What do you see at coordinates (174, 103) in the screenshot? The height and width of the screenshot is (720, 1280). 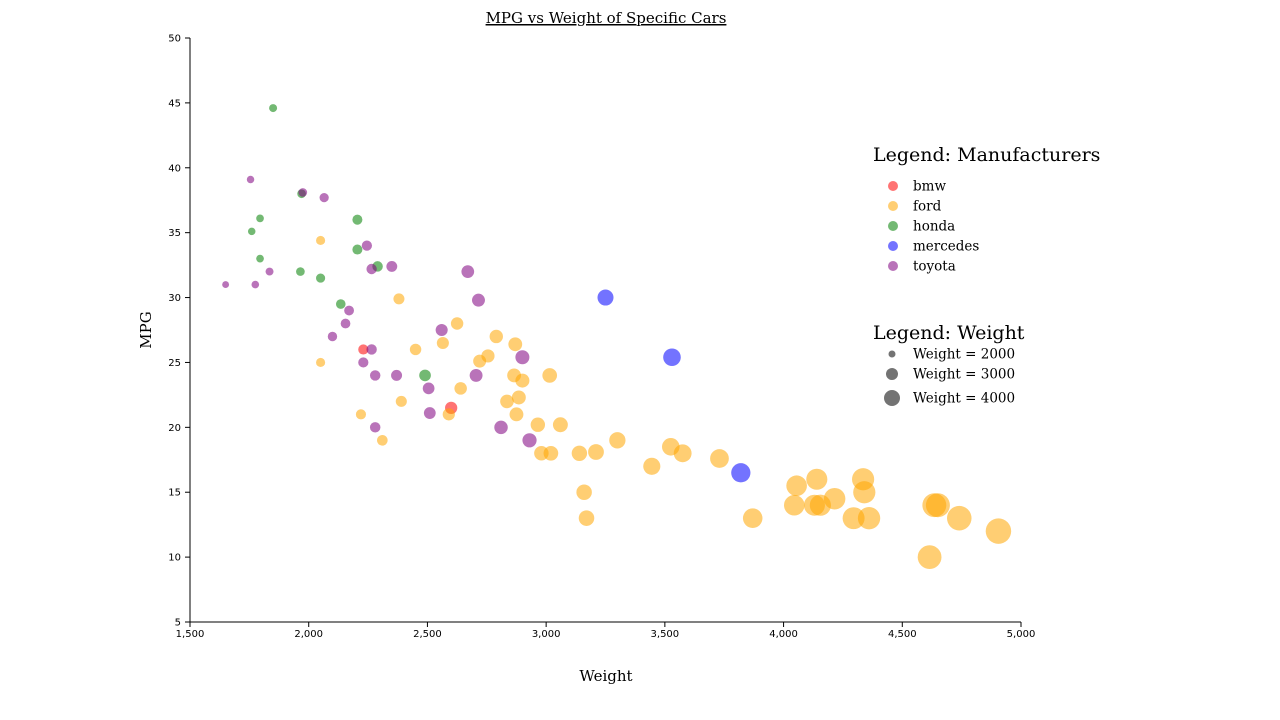 I see `y-tick-label: 45` at bounding box center [174, 103].